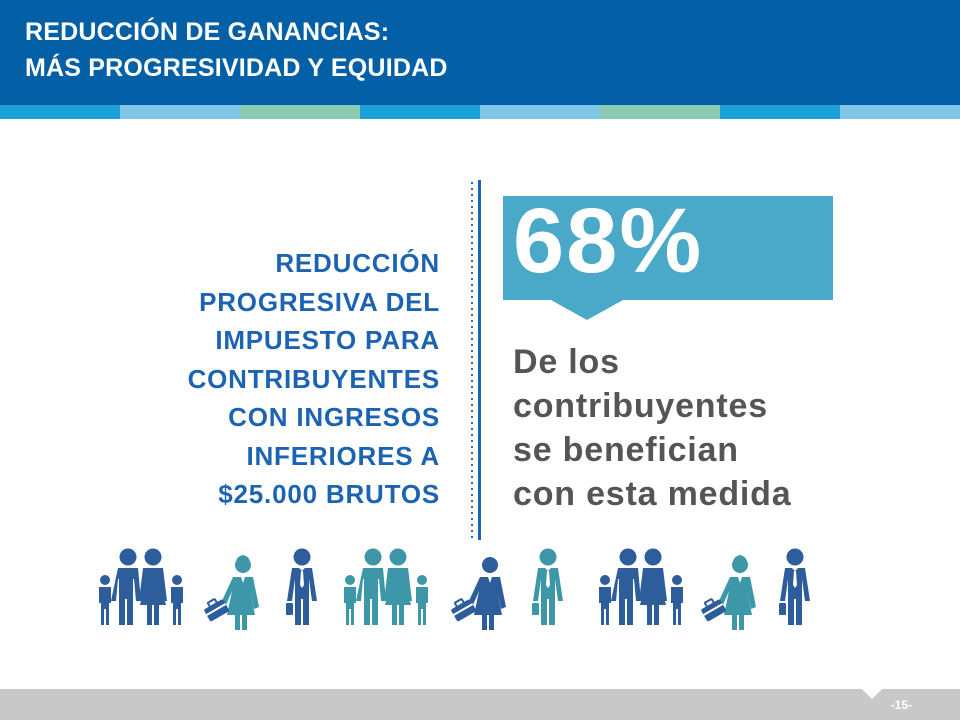 Image resolution: width=960 pixels, height=720 pixels. Describe the element at coordinates (479, 360) in the screenshot. I see `solid-line` at that location.